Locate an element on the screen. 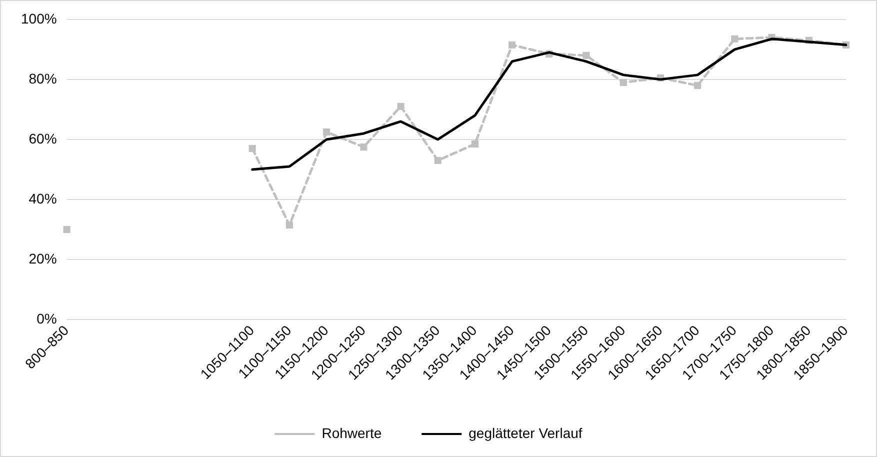 This screenshot has height=457, width=877. y-tick-label: 60% is located at coordinates (42, 138).